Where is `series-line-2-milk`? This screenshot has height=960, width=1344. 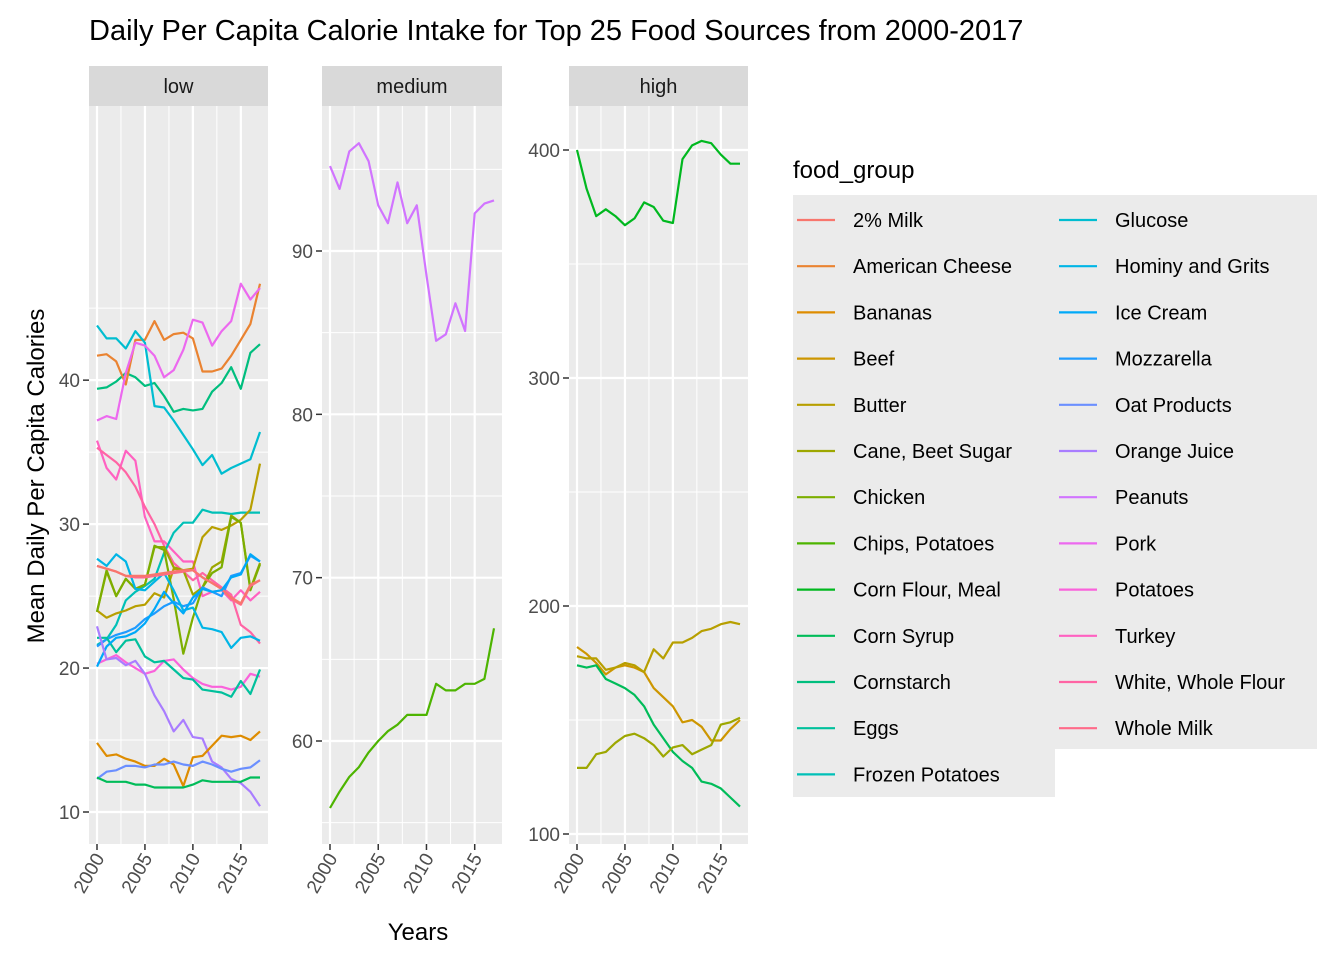
series-line-2-milk is located at coordinates (178, 584).